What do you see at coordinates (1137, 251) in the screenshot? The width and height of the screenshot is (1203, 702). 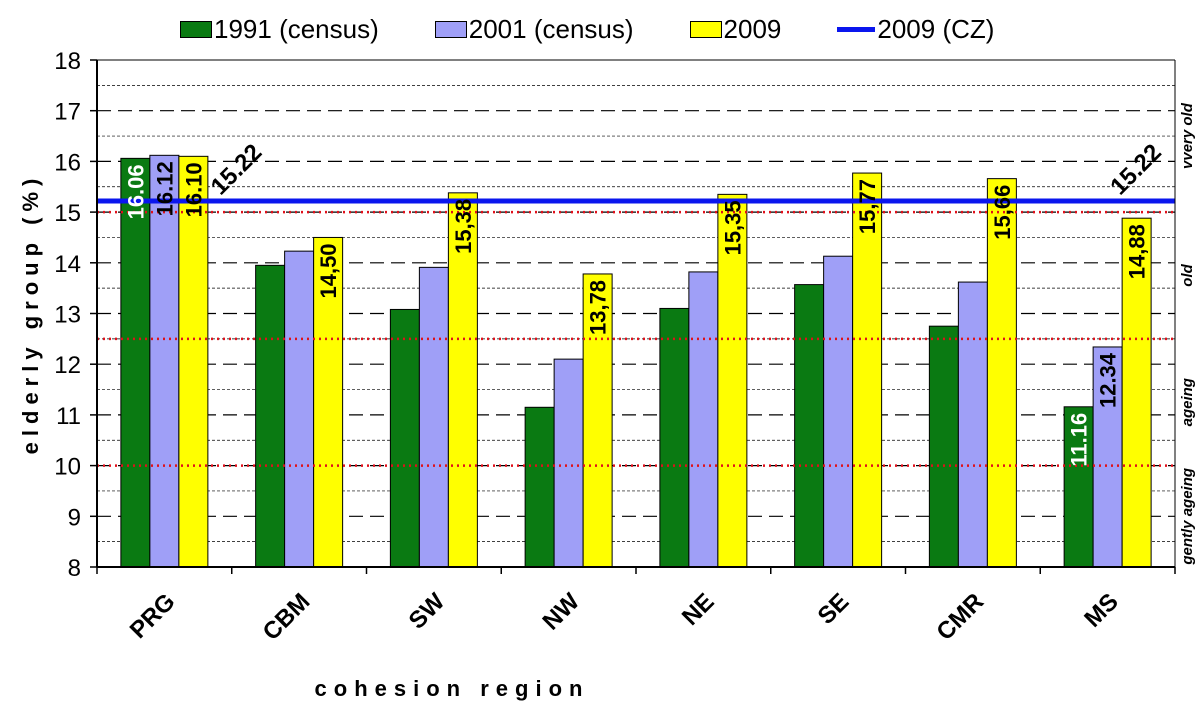 I see `data-label-ms: 14,88` at bounding box center [1137, 251].